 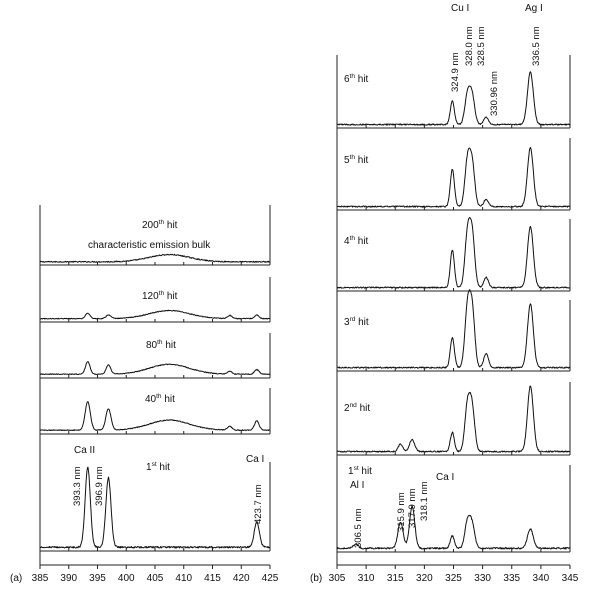 What do you see at coordinates (16, 578) in the screenshot?
I see `panel-a-label: (a)` at bounding box center [16, 578].